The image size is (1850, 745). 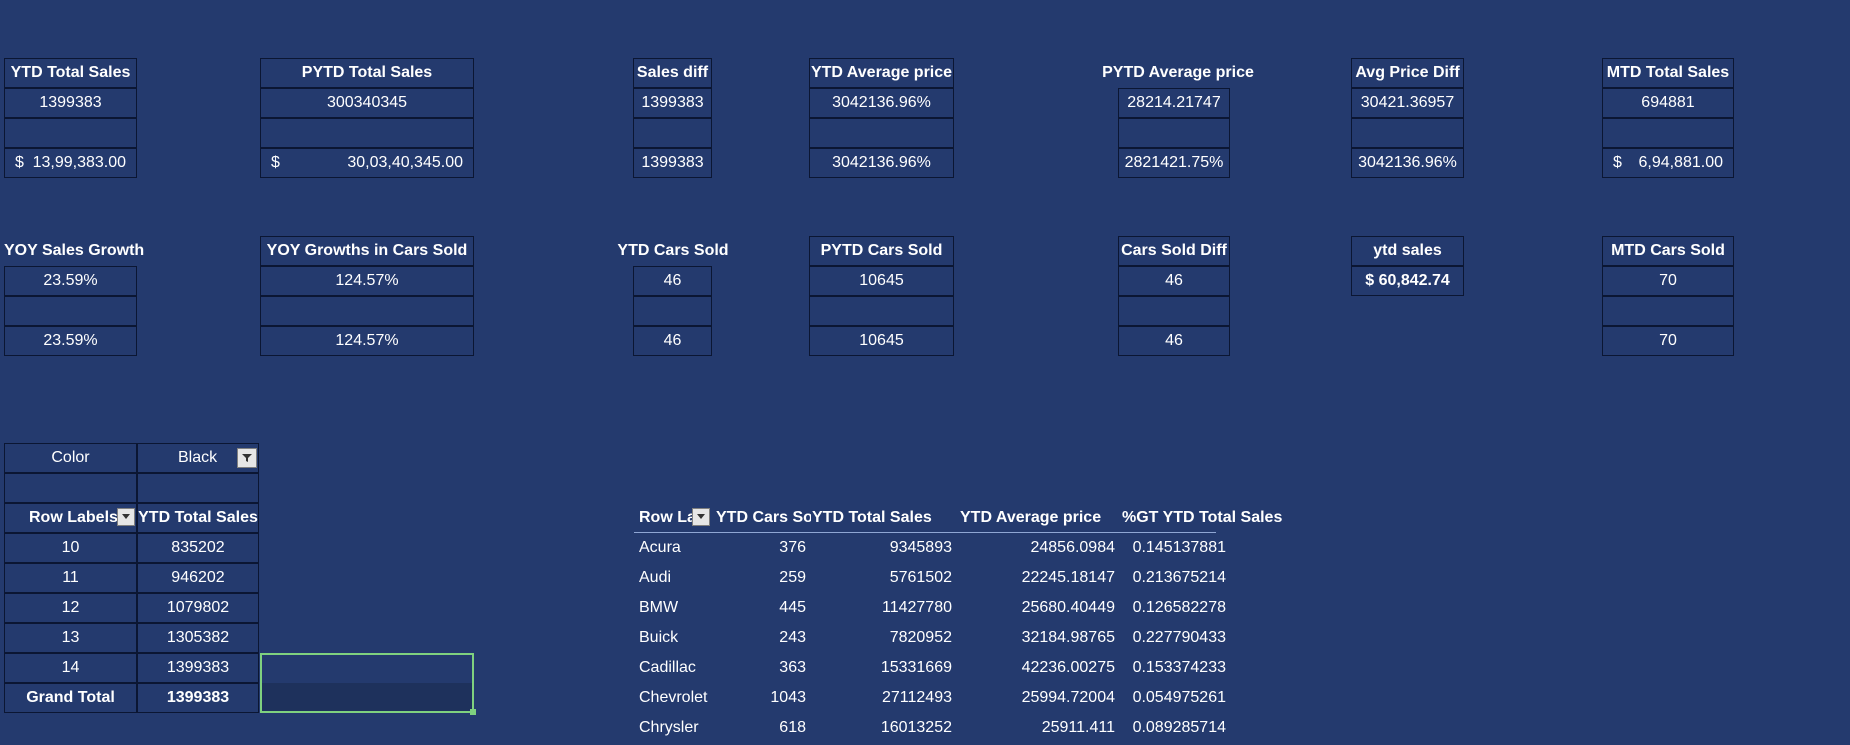 I want to click on pivot2-row-average-price: 32184.98765, so click(x=1068, y=637).